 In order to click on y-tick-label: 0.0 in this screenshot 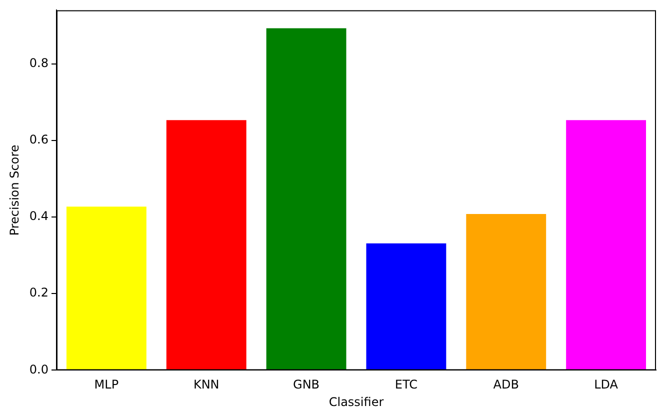, I will do `click(38, 369)`.